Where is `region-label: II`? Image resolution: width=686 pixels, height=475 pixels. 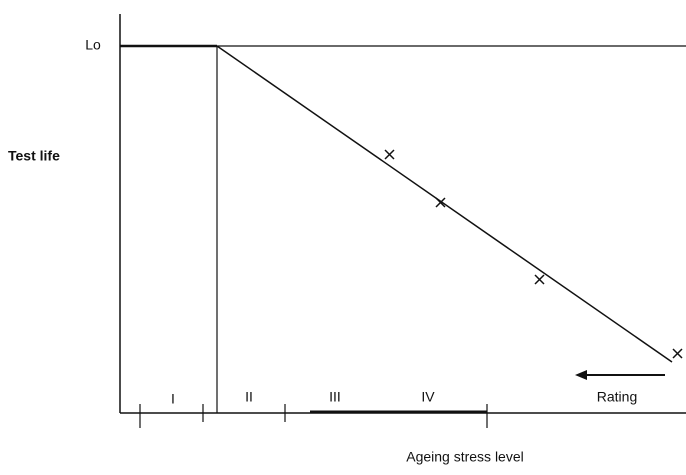 region-label: II is located at coordinates (249, 397).